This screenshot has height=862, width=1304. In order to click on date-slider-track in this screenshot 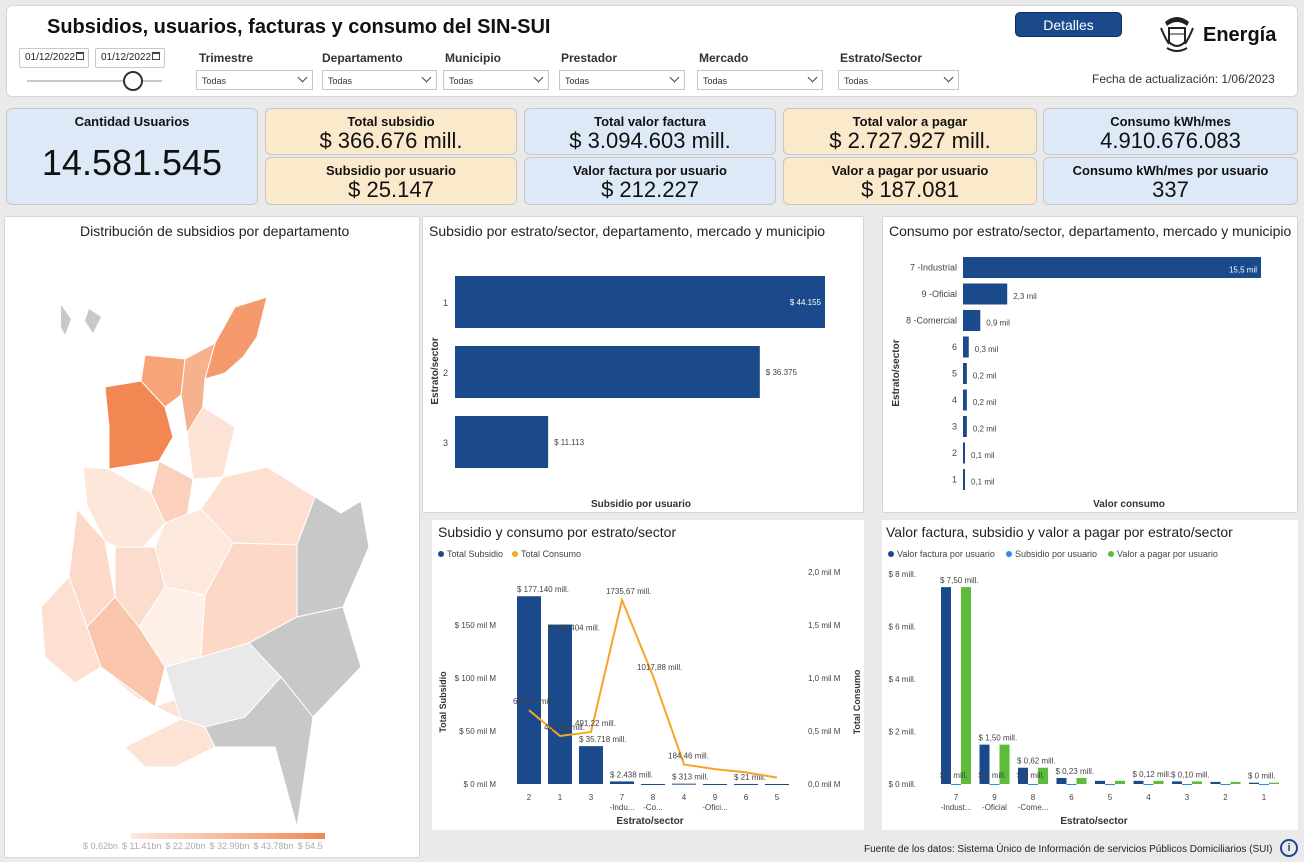, I will do `click(94, 81)`.